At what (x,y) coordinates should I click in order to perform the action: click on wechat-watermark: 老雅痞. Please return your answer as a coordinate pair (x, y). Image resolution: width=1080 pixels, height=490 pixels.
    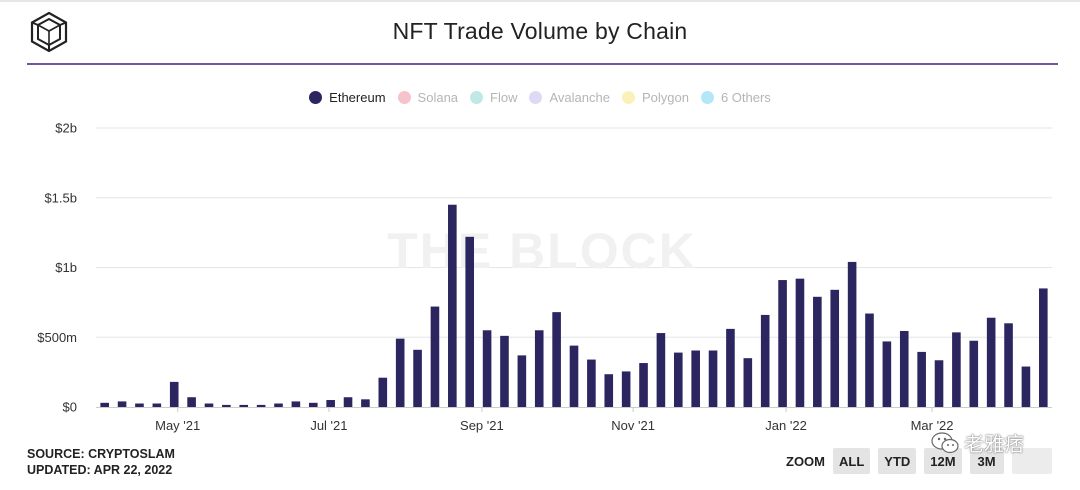
    Looking at the image, I should click on (977, 442).